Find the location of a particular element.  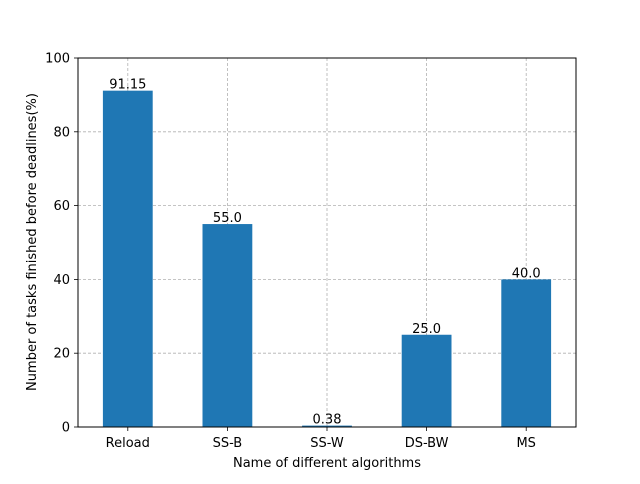

y-tick-label: 20 is located at coordinates (61, 354).